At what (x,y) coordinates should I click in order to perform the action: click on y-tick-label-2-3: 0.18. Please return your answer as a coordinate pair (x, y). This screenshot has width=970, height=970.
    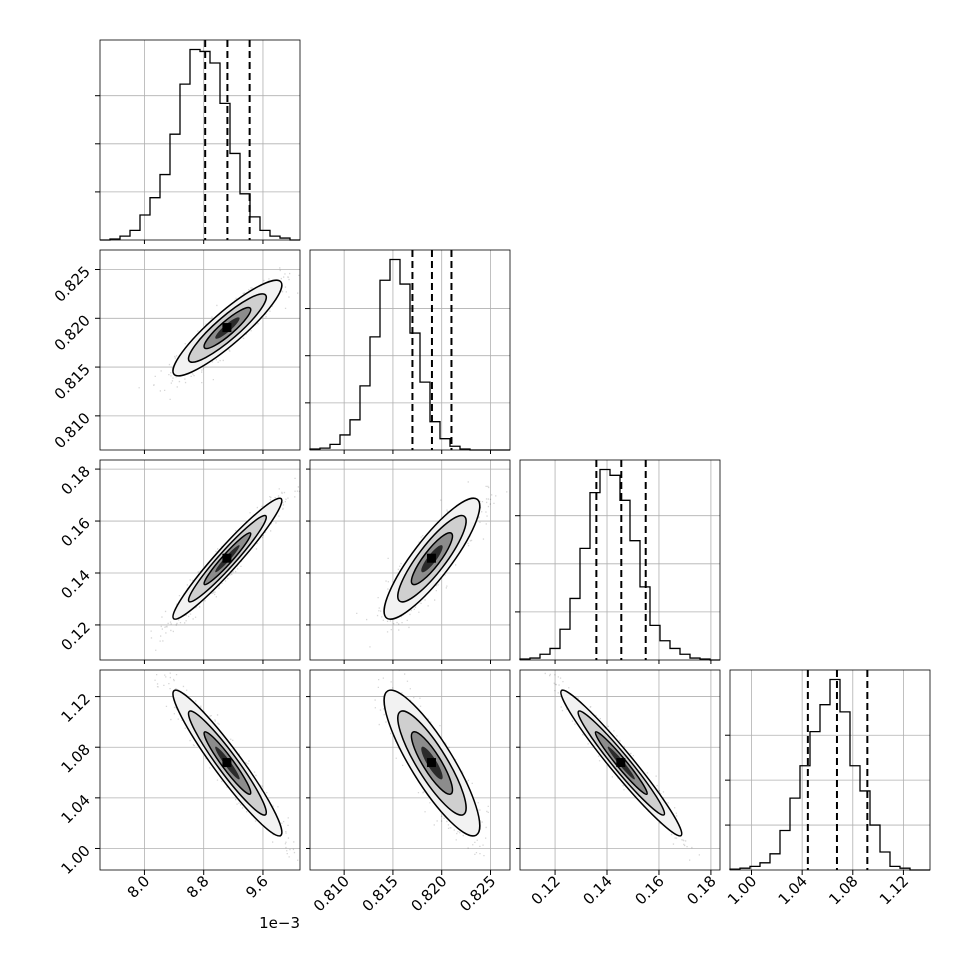
    Looking at the image, I should click on (75, 480).